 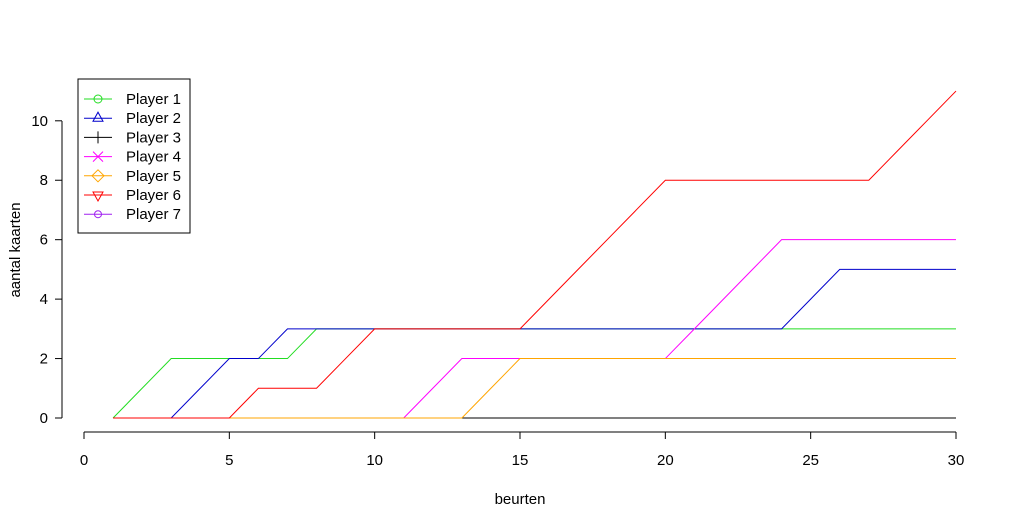 I want to click on y-tick-label: 4, so click(x=44, y=299).